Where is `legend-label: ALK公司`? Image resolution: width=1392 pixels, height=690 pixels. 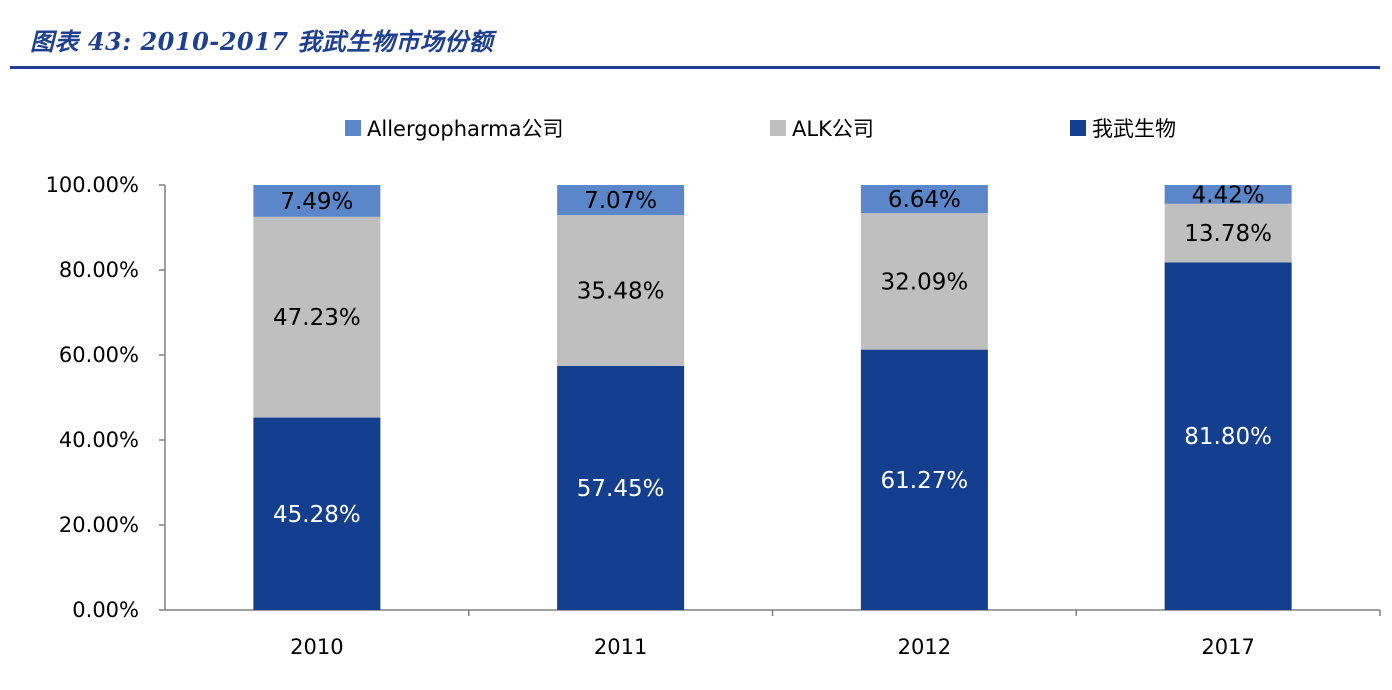
legend-label: ALK公司 is located at coordinates (833, 129).